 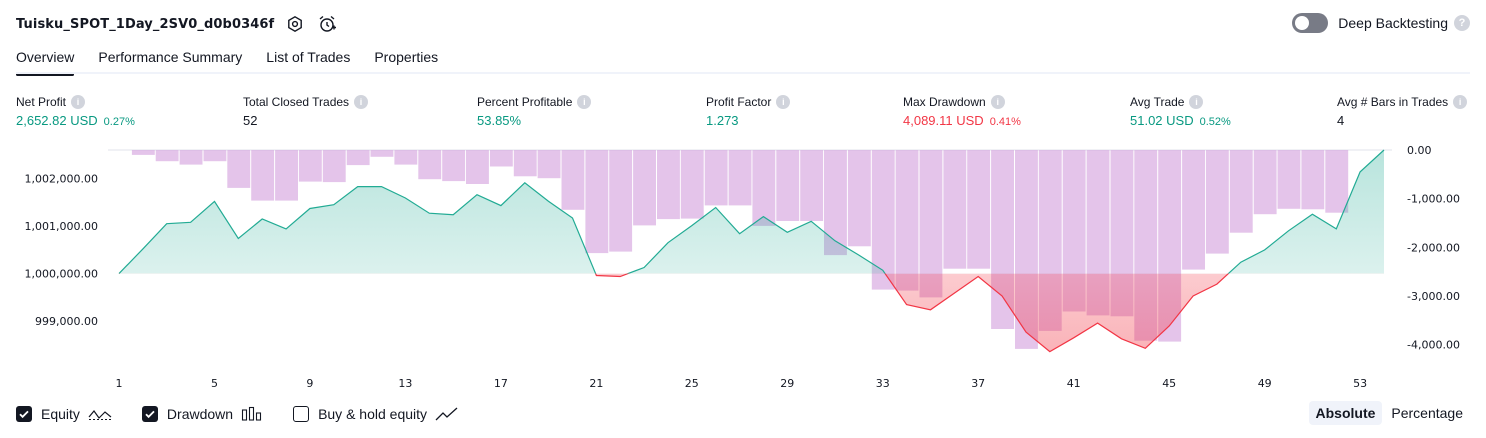 I want to click on tab-list-of-trades: List of Trades, so click(x=308, y=57).